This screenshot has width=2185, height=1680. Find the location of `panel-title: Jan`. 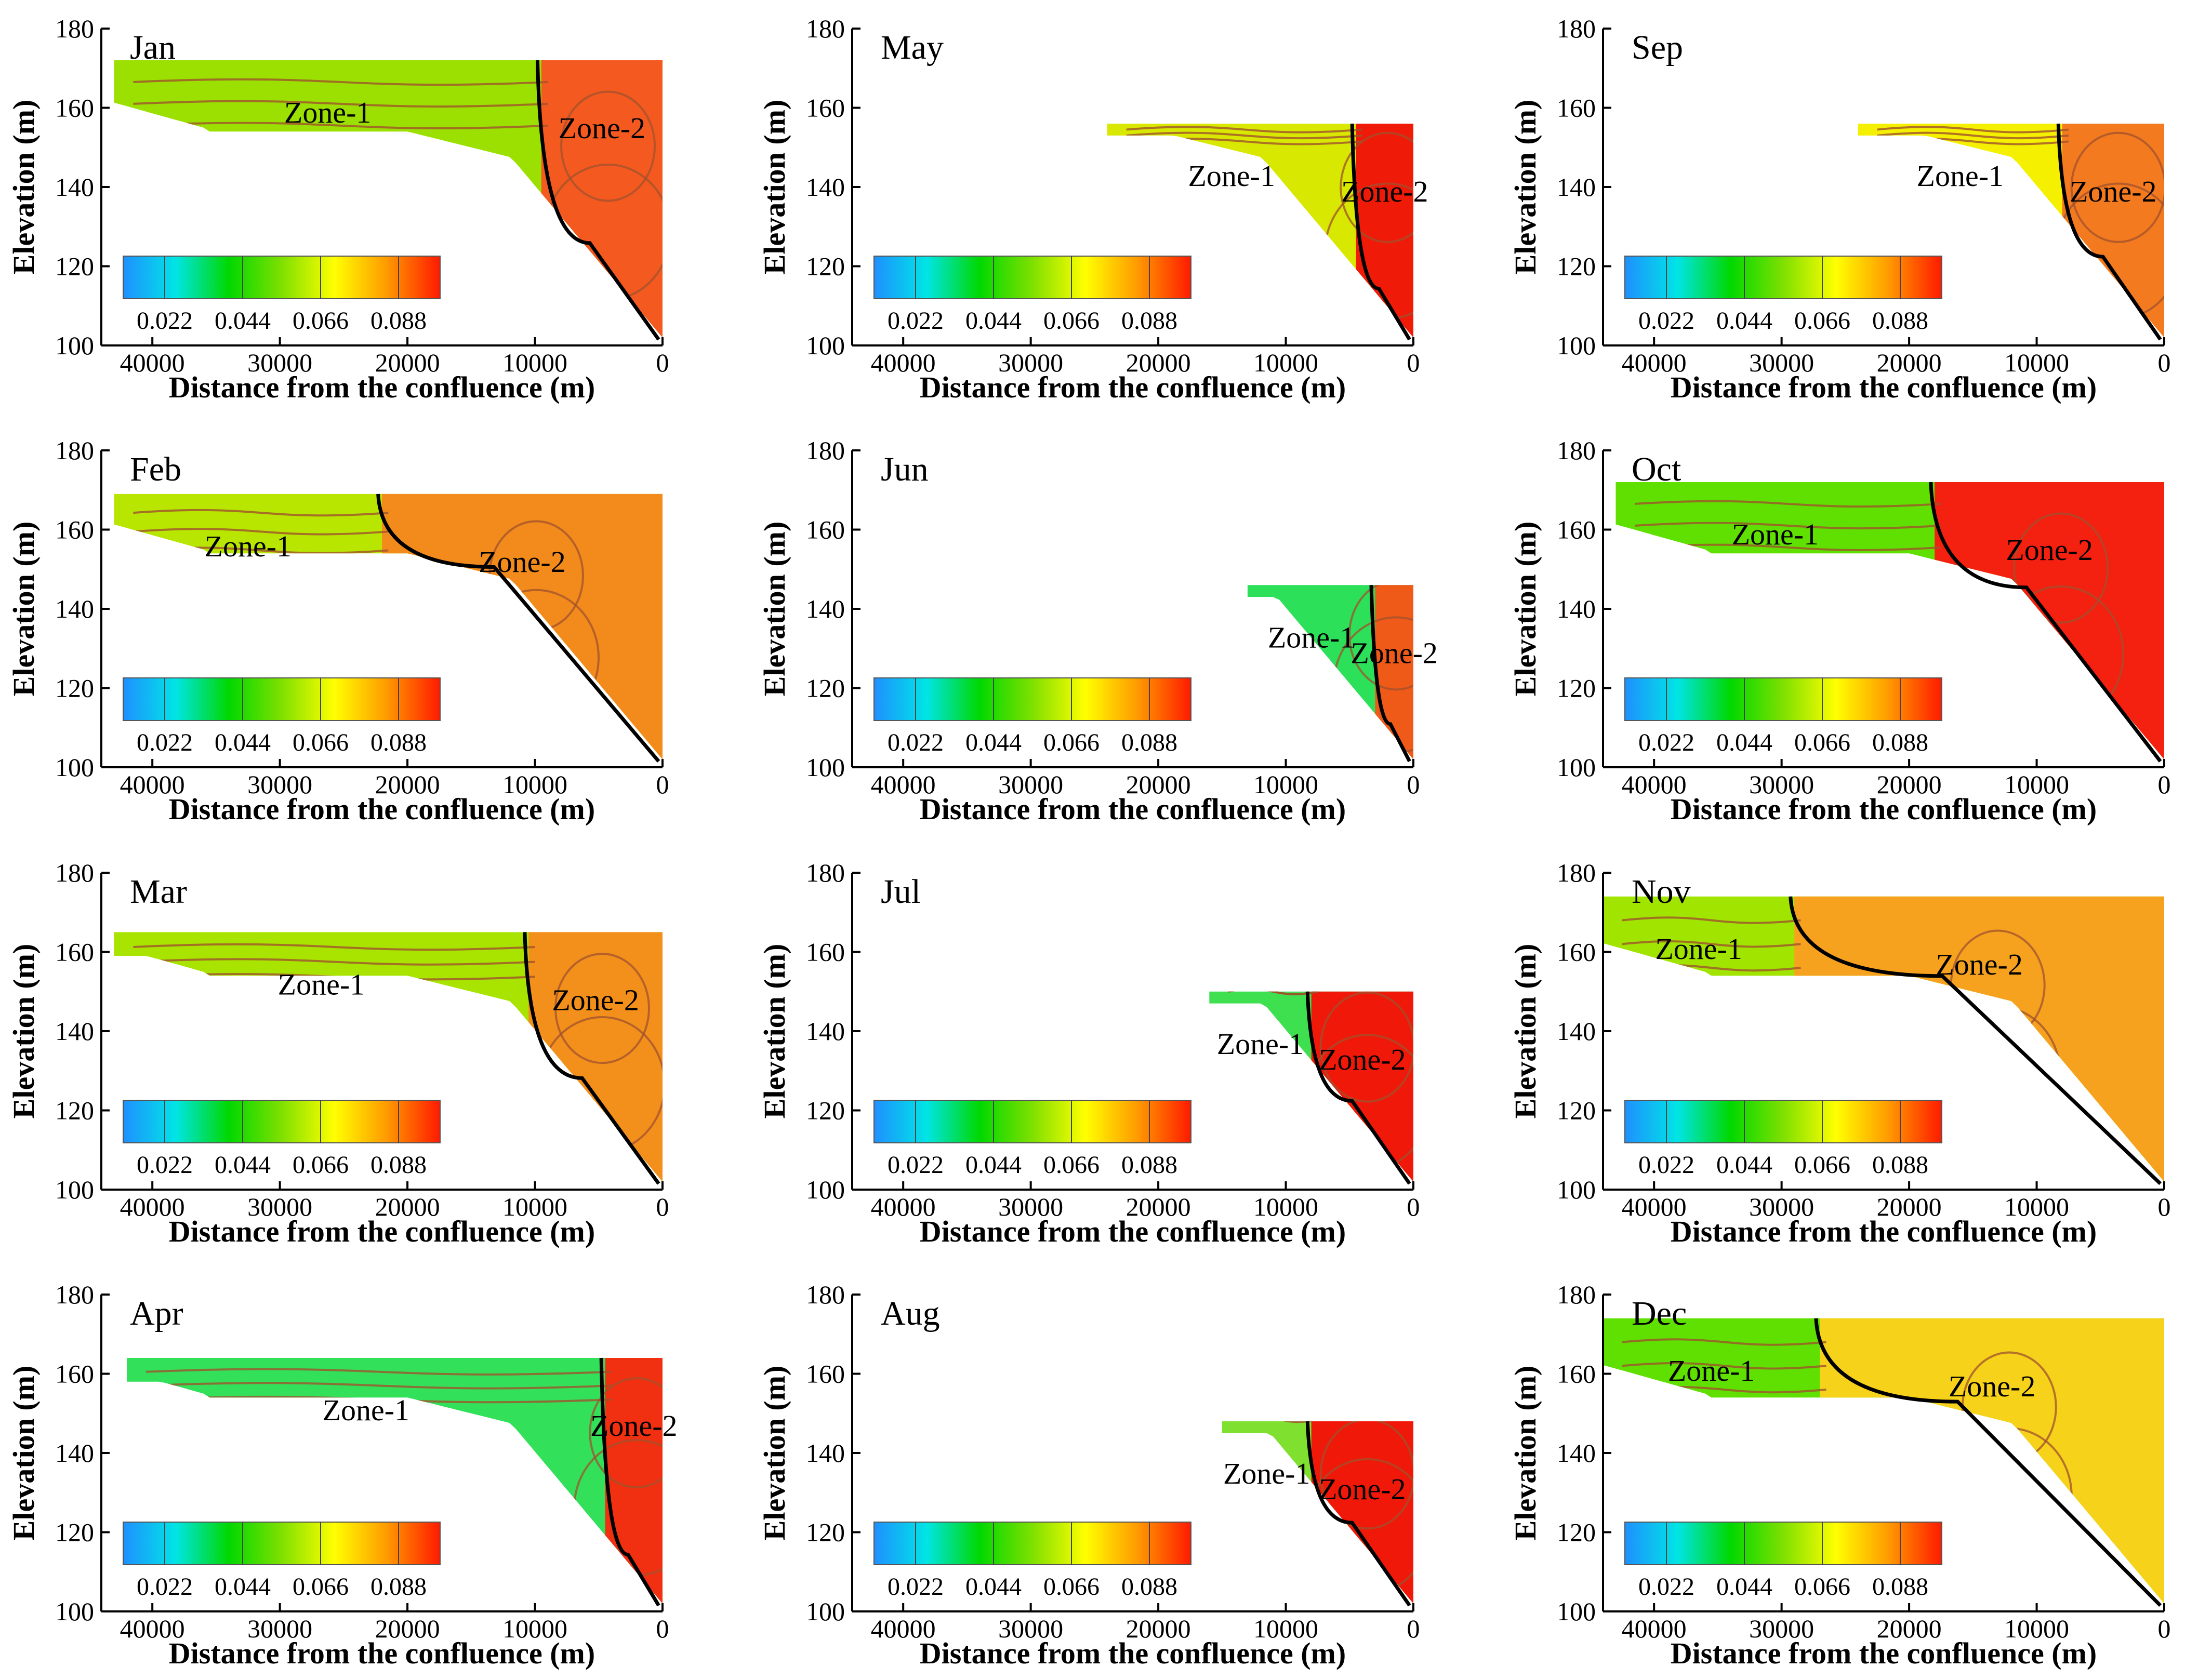

panel-title: Jan is located at coordinates (153, 47).